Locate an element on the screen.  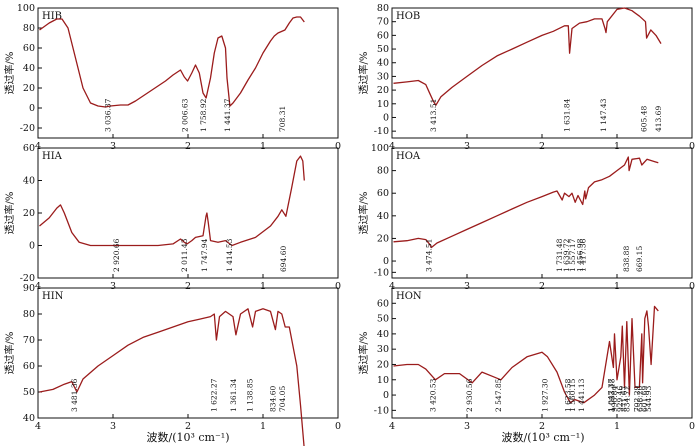
plot-frame is located at coordinates (188, 353).